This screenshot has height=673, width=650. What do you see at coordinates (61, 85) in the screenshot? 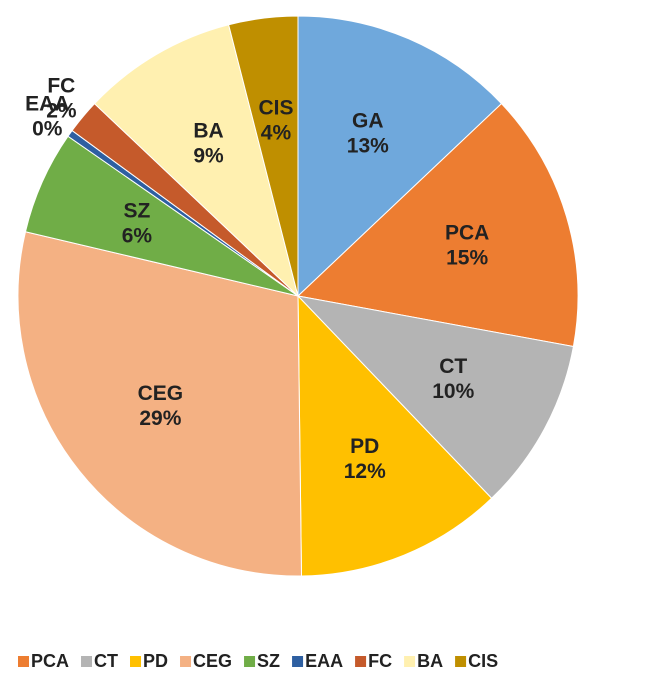
I see `slice-label: FC` at bounding box center [61, 85].